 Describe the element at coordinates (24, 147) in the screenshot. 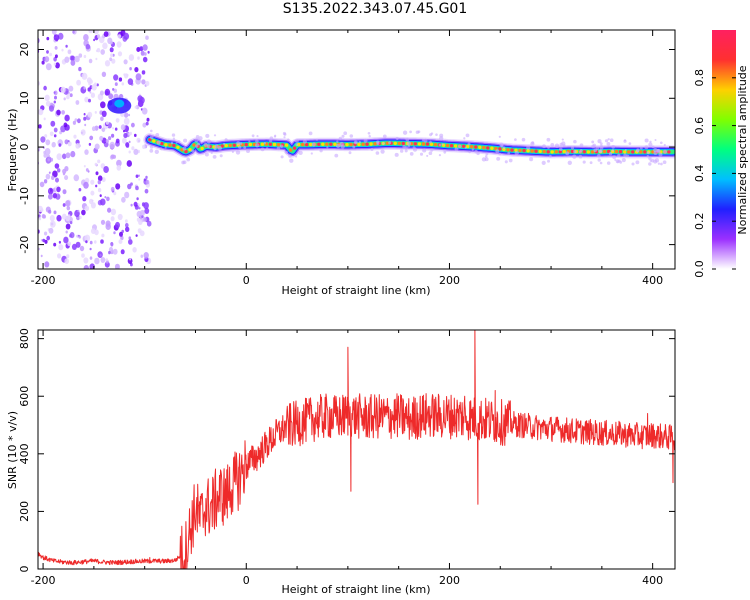

I see `spectrogram-y-tick-label: 0` at that location.